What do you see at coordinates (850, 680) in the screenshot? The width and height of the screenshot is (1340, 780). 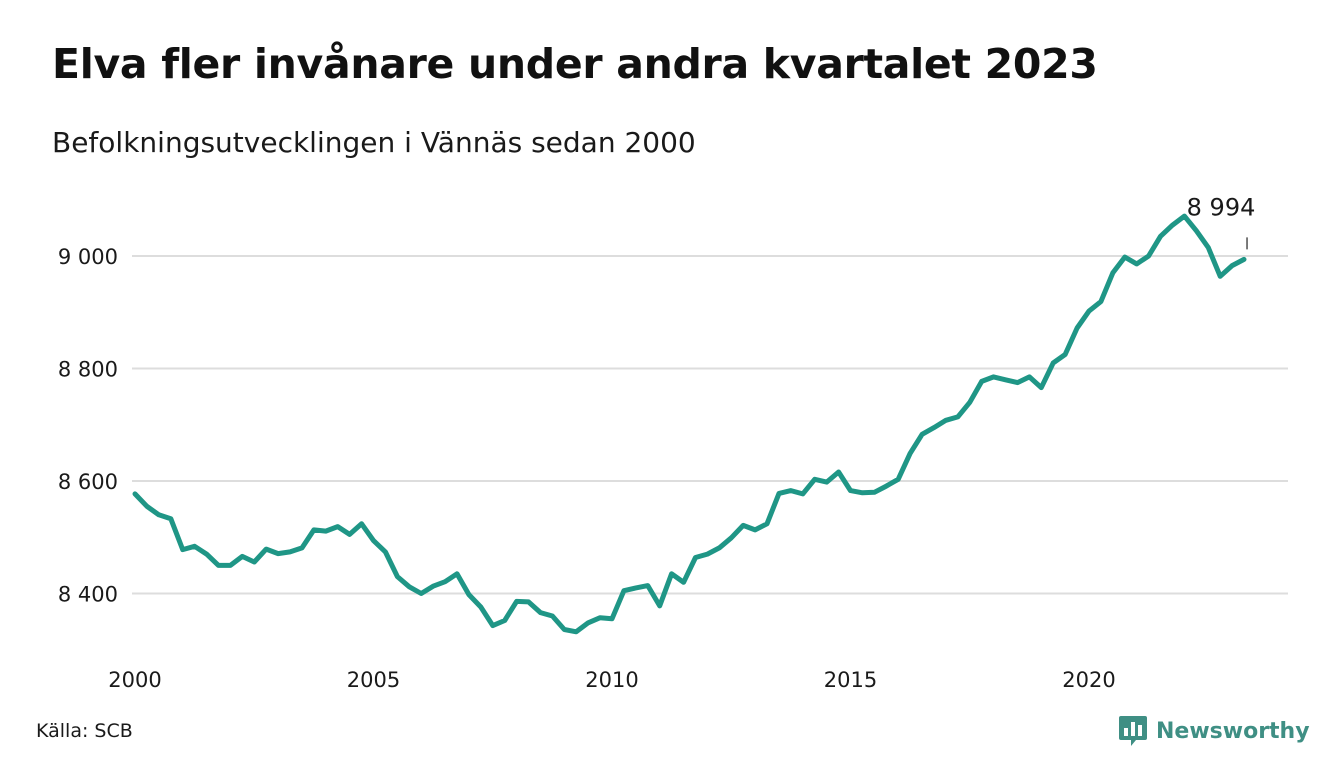 I see `x-tick-label-2015: 2015` at bounding box center [850, 680].